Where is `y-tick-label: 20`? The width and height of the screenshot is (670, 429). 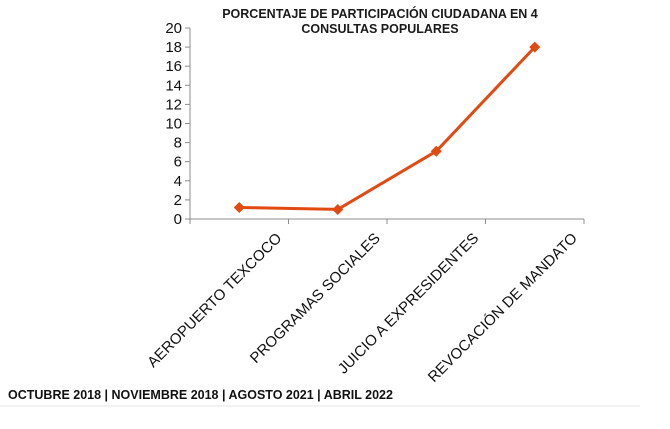
y-tick-label: 20 is located at coordinates (173, 28).